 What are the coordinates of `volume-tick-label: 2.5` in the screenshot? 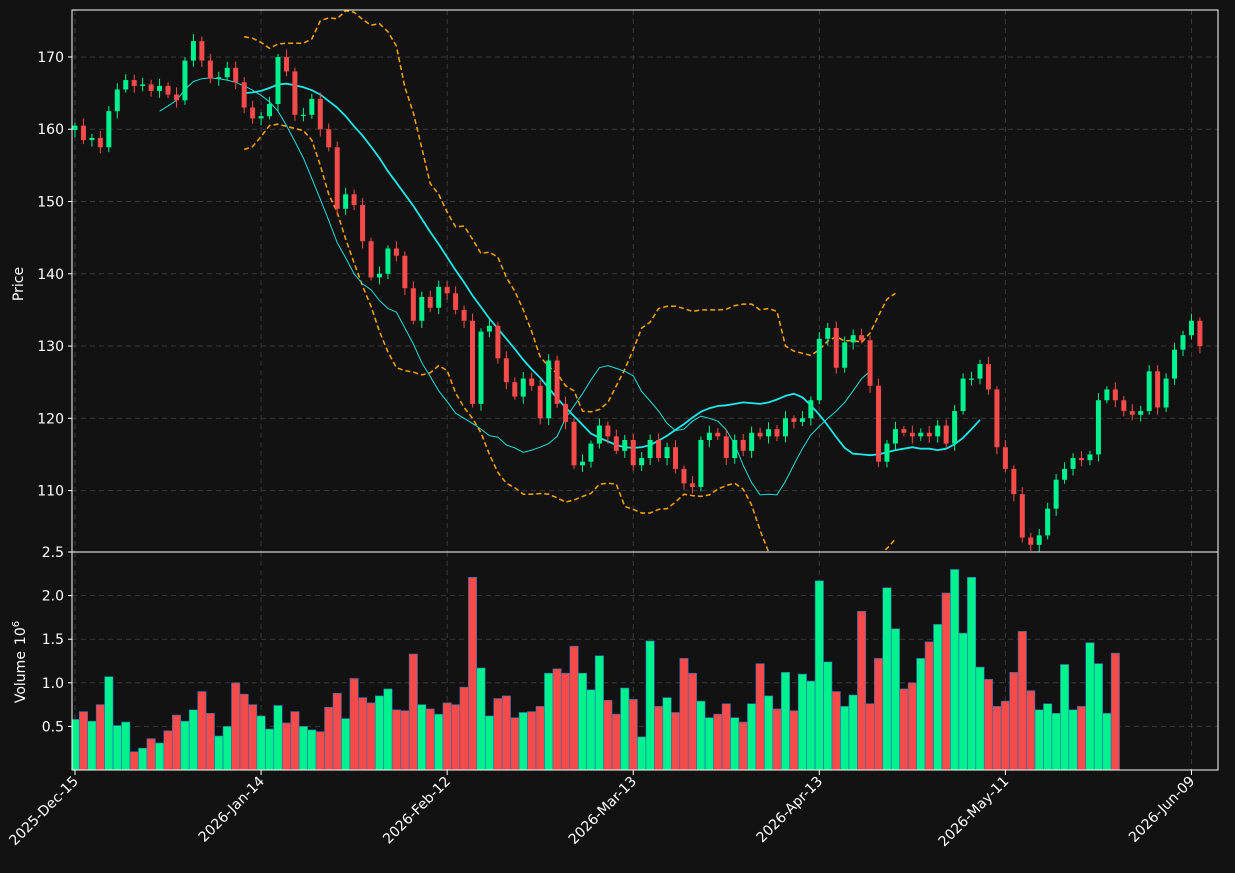 It's located at (53, 553).